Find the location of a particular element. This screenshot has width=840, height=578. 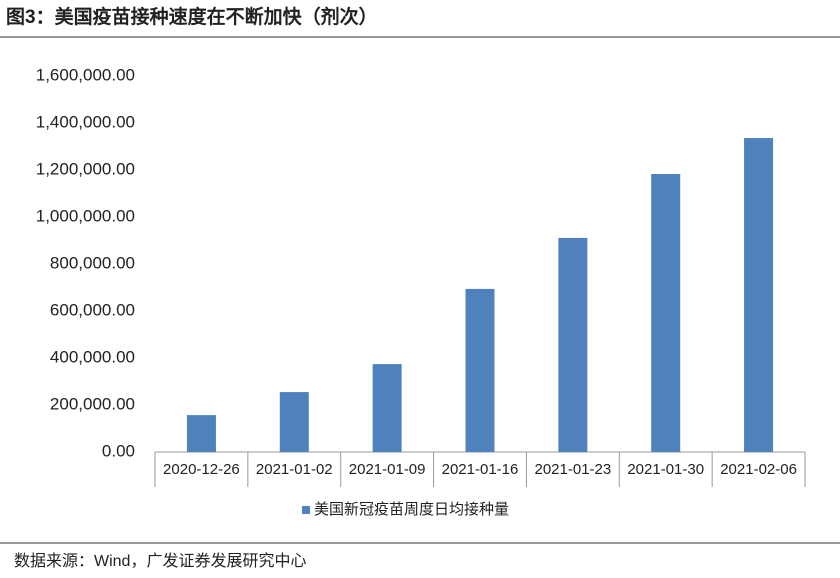

legend-label: 美国新冠疫苗周度日均接种量 is located at coordinates (411, 509).